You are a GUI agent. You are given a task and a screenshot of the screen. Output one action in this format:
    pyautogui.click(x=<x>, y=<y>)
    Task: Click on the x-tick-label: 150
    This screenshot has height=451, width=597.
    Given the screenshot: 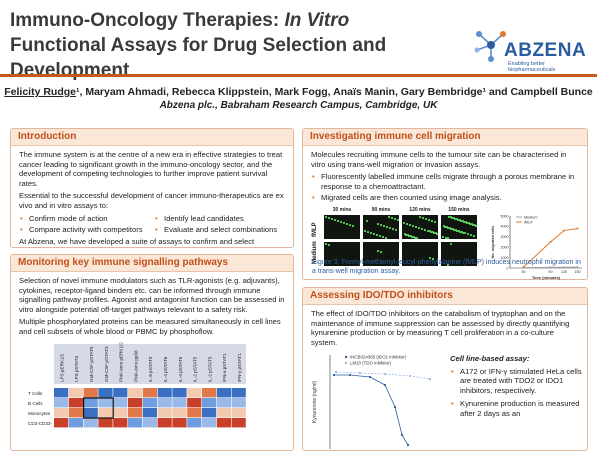 What is the action you would take?
    pyautogui.click(x=577, y=272)
    